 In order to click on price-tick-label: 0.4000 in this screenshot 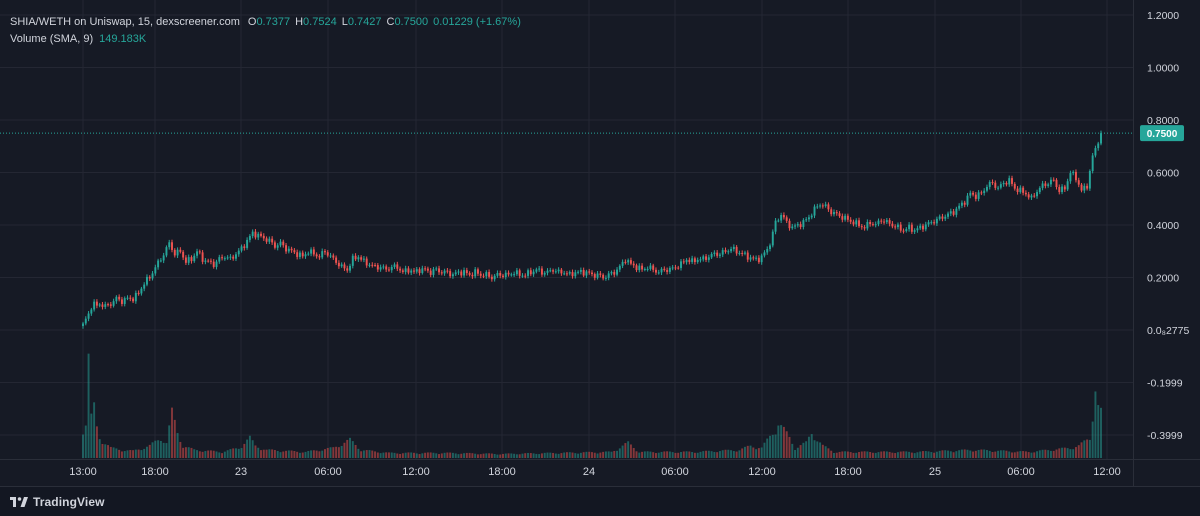, I will do `click(1163, 226)`.